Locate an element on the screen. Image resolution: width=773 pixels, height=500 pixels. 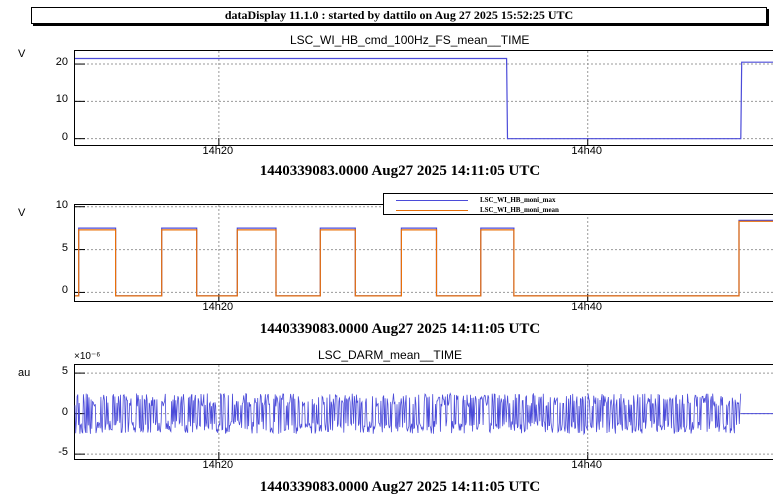
y-tick-label: -5 is located at coordinates (63, 452).